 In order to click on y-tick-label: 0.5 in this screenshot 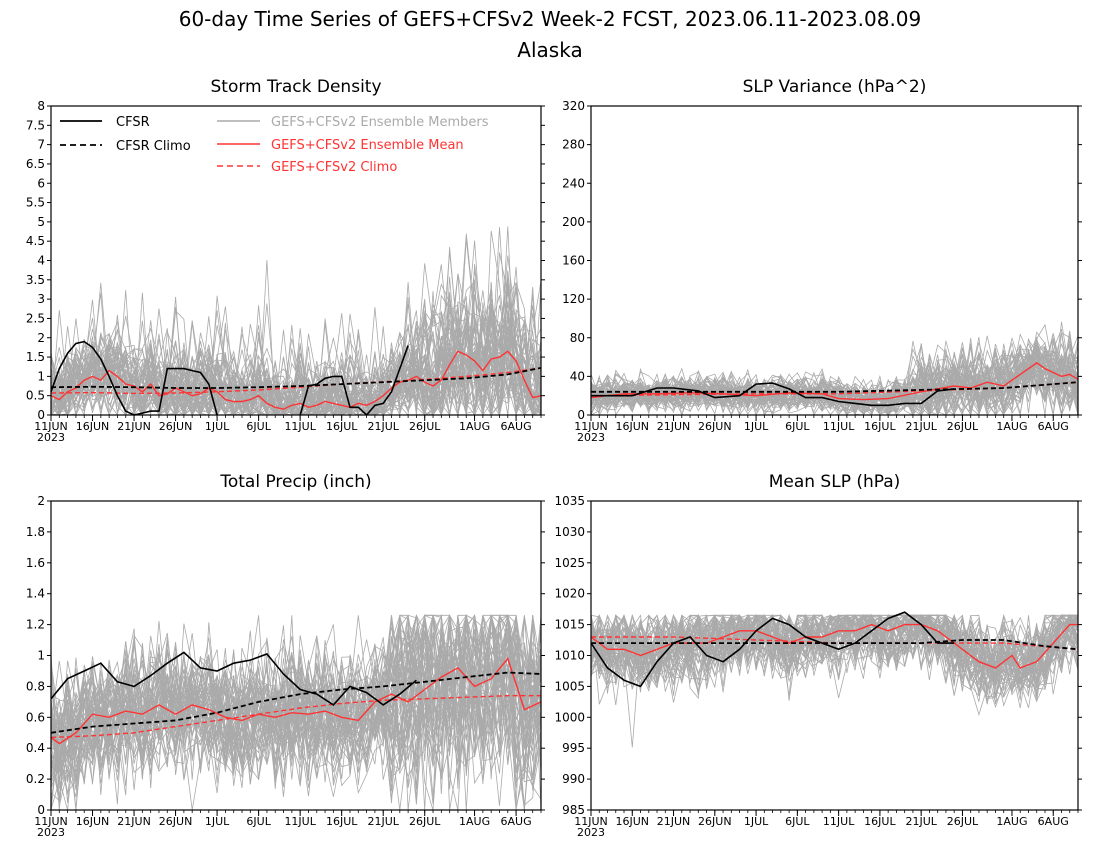, I will do `click(35, 396)`.